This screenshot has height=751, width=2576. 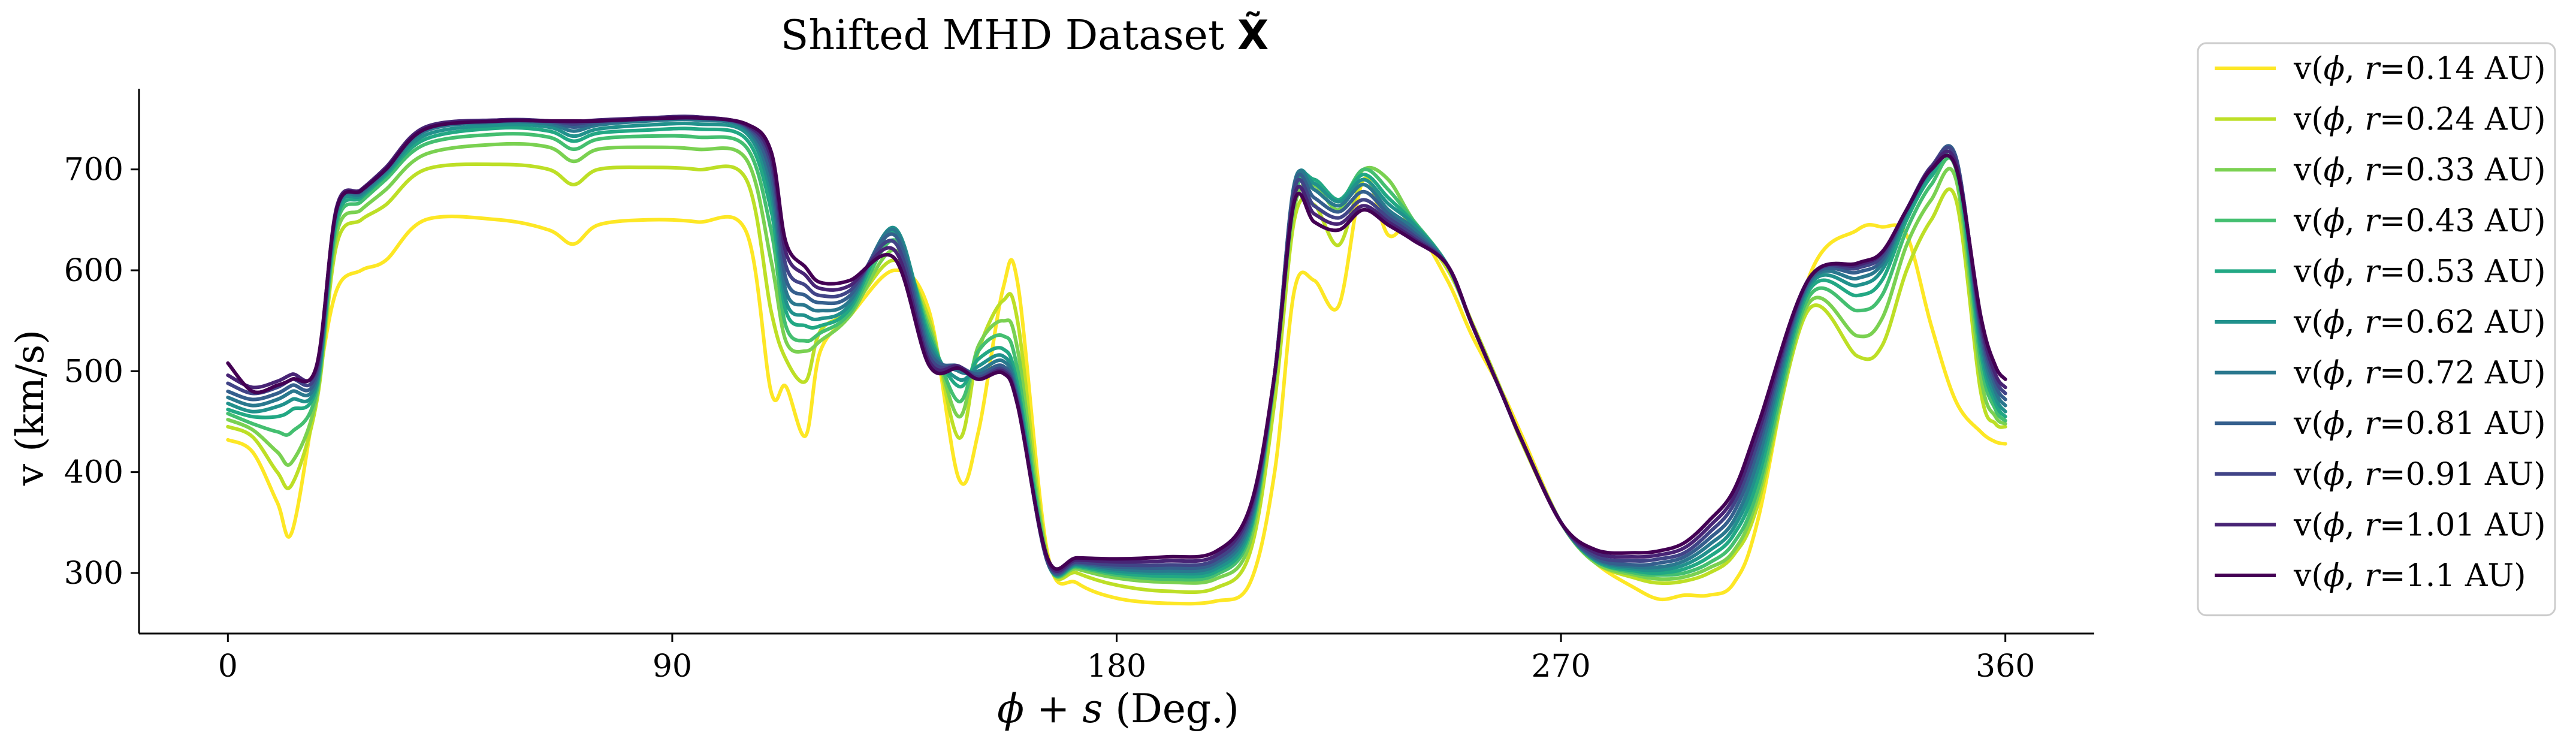 I want to click on x-tick-label: 90, so click(x=672, y=666).